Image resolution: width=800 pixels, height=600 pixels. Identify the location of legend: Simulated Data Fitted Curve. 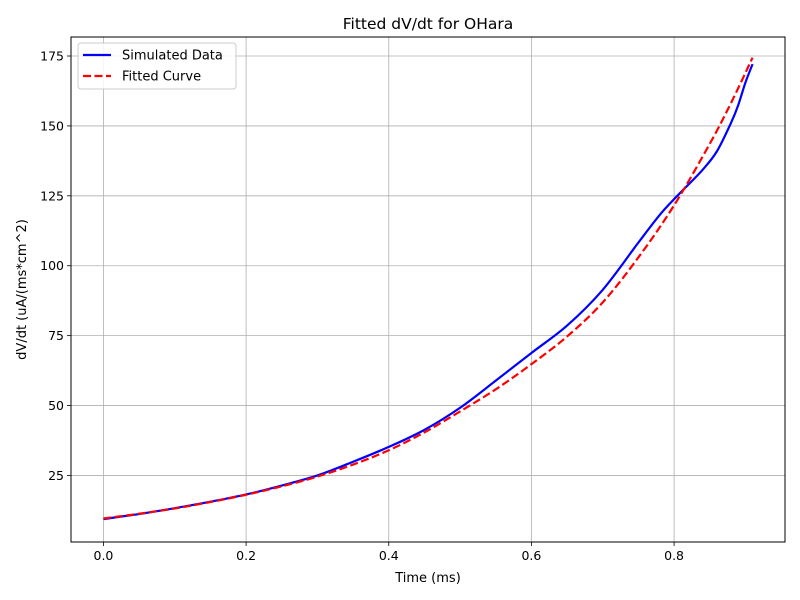
(157, 66).